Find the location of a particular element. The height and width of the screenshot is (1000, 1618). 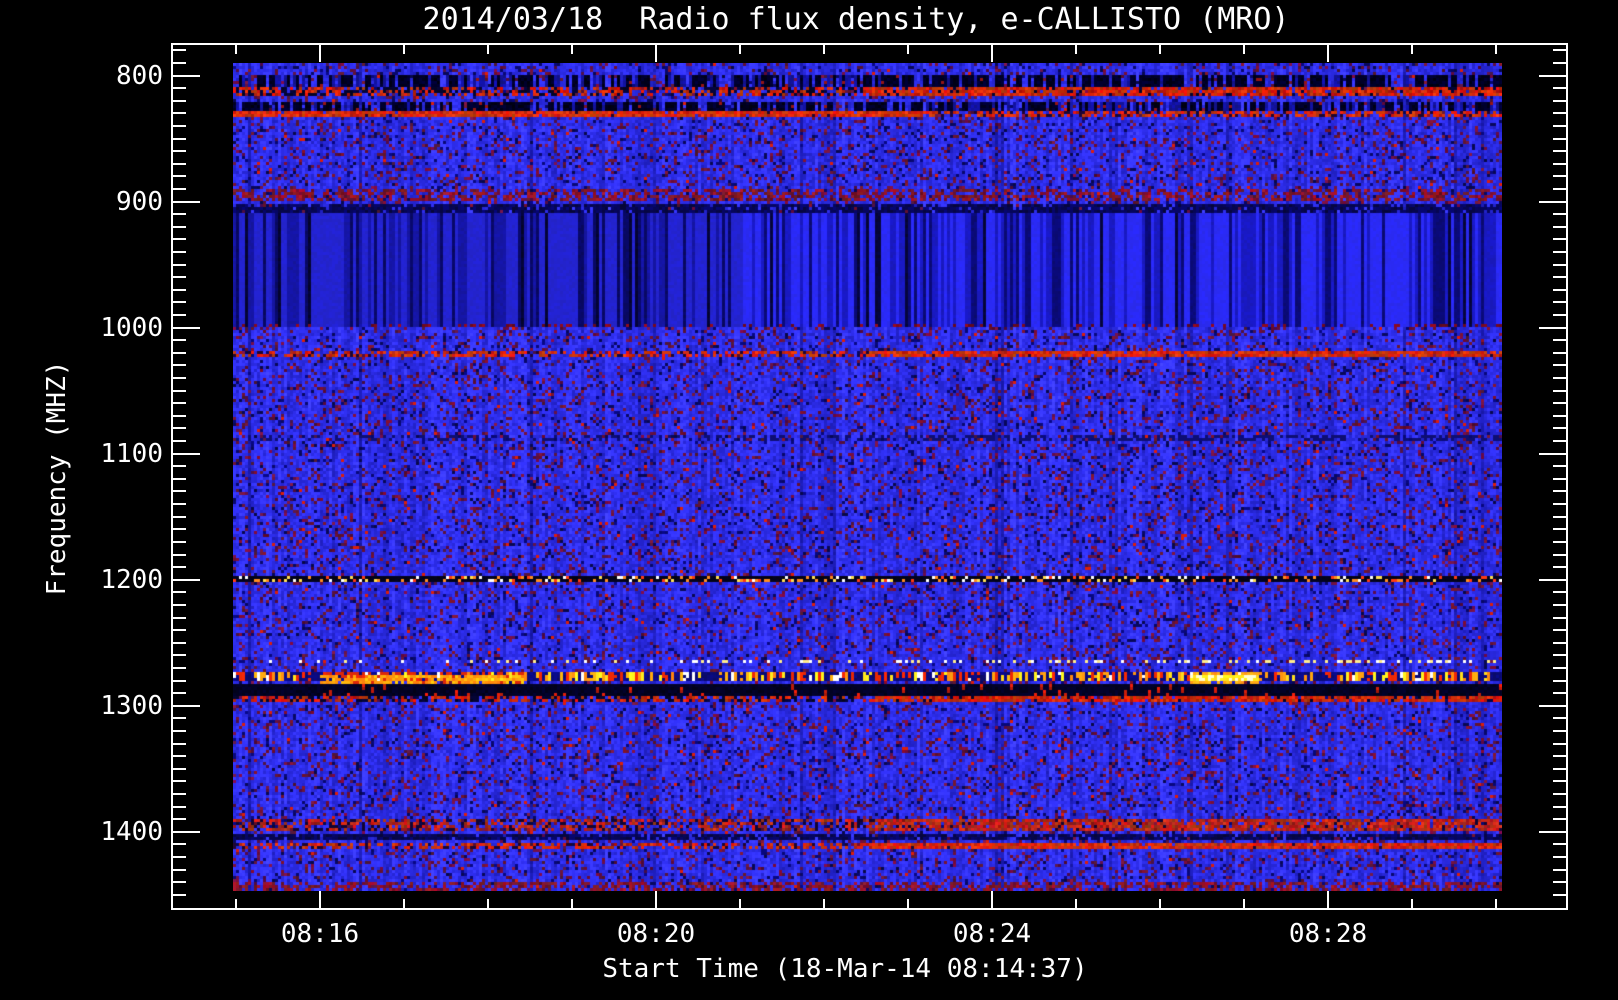

x-axis-title: Start Time (18-Mar-14 08:14:37) is located at coordinates (845, 969).